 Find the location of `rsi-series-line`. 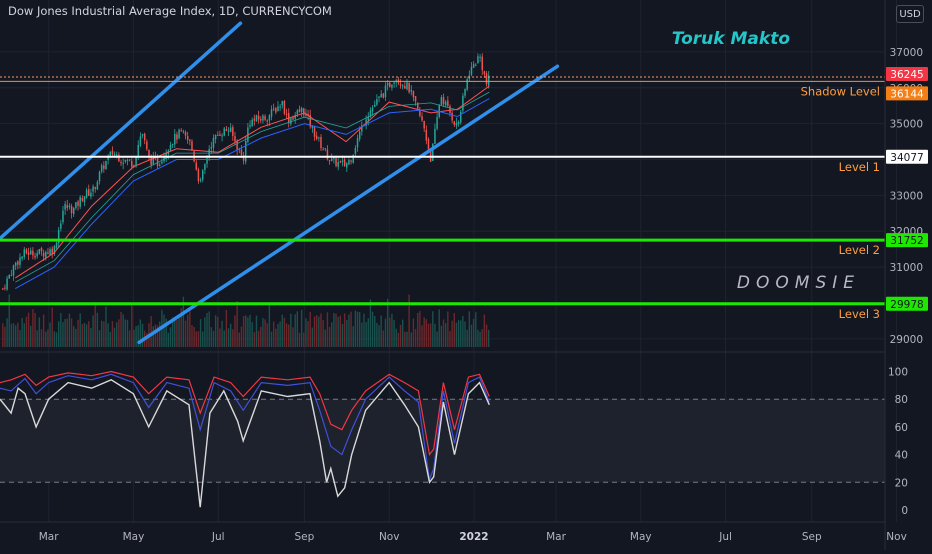

rsi-series-line is located at coordinates (245, 427).